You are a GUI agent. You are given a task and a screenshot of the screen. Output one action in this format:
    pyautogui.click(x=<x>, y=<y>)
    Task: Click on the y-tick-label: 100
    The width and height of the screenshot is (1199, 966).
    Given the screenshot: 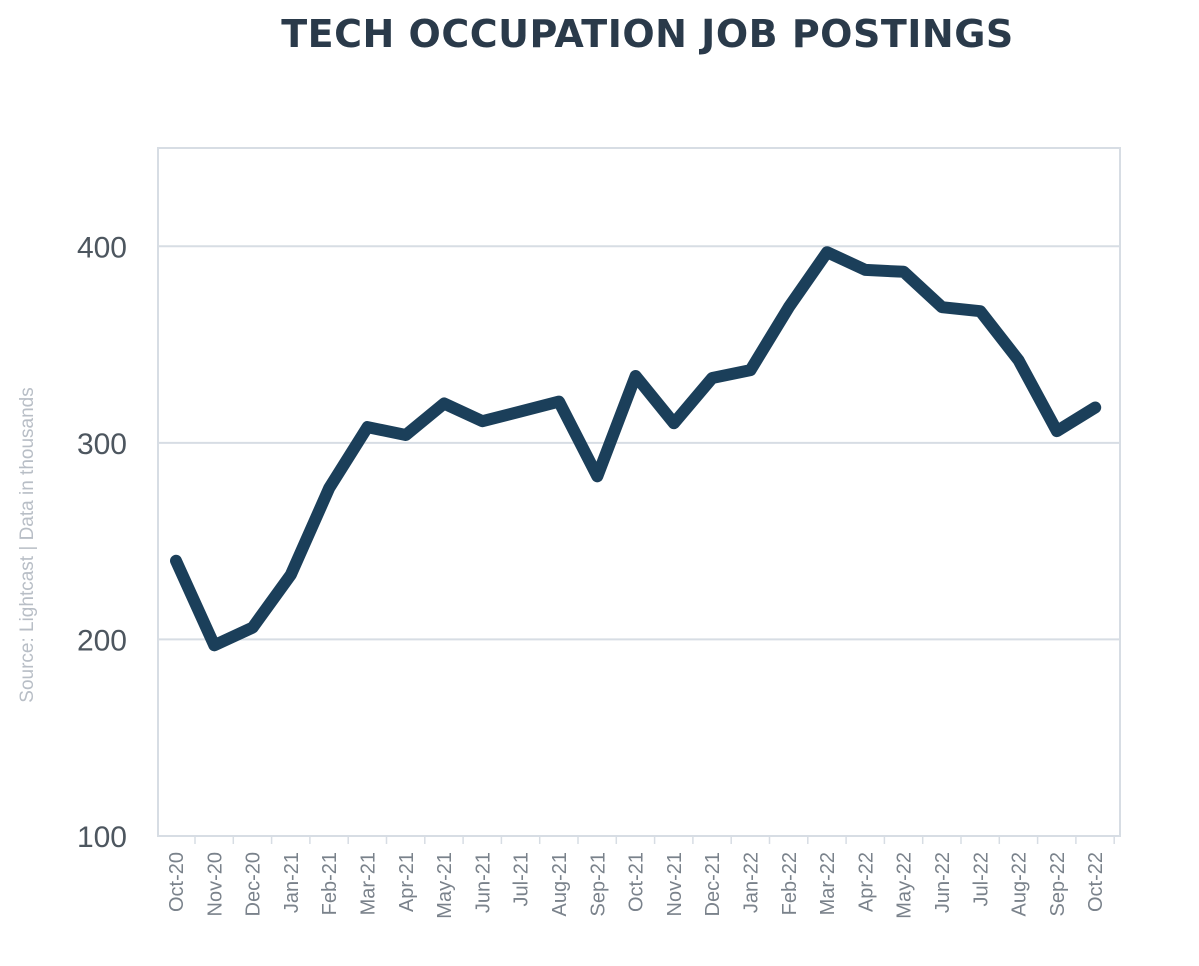 What is the action you would take?
    pyautogui.click(x=102, y=837)
    